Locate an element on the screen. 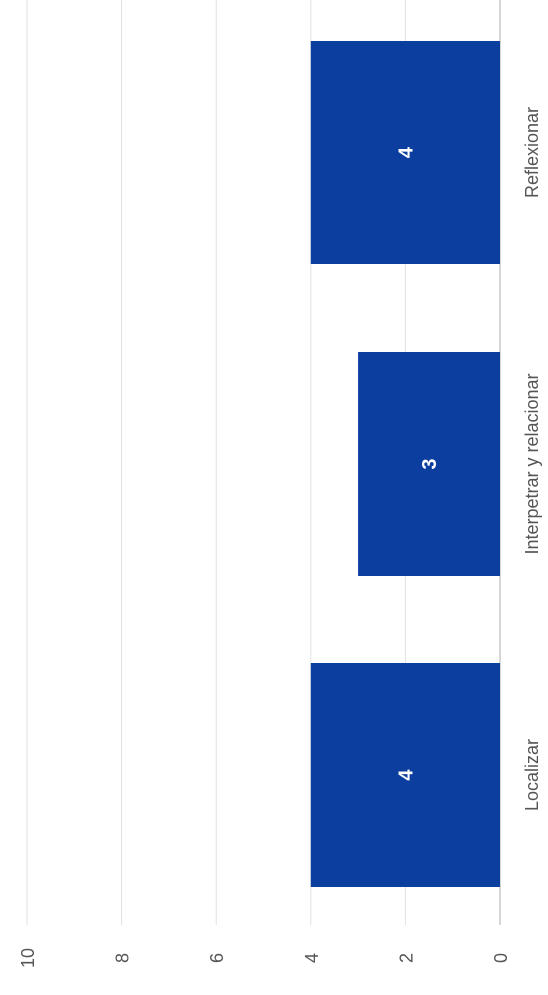  tick-label-8: 8 is located at coordinates (123, 958).